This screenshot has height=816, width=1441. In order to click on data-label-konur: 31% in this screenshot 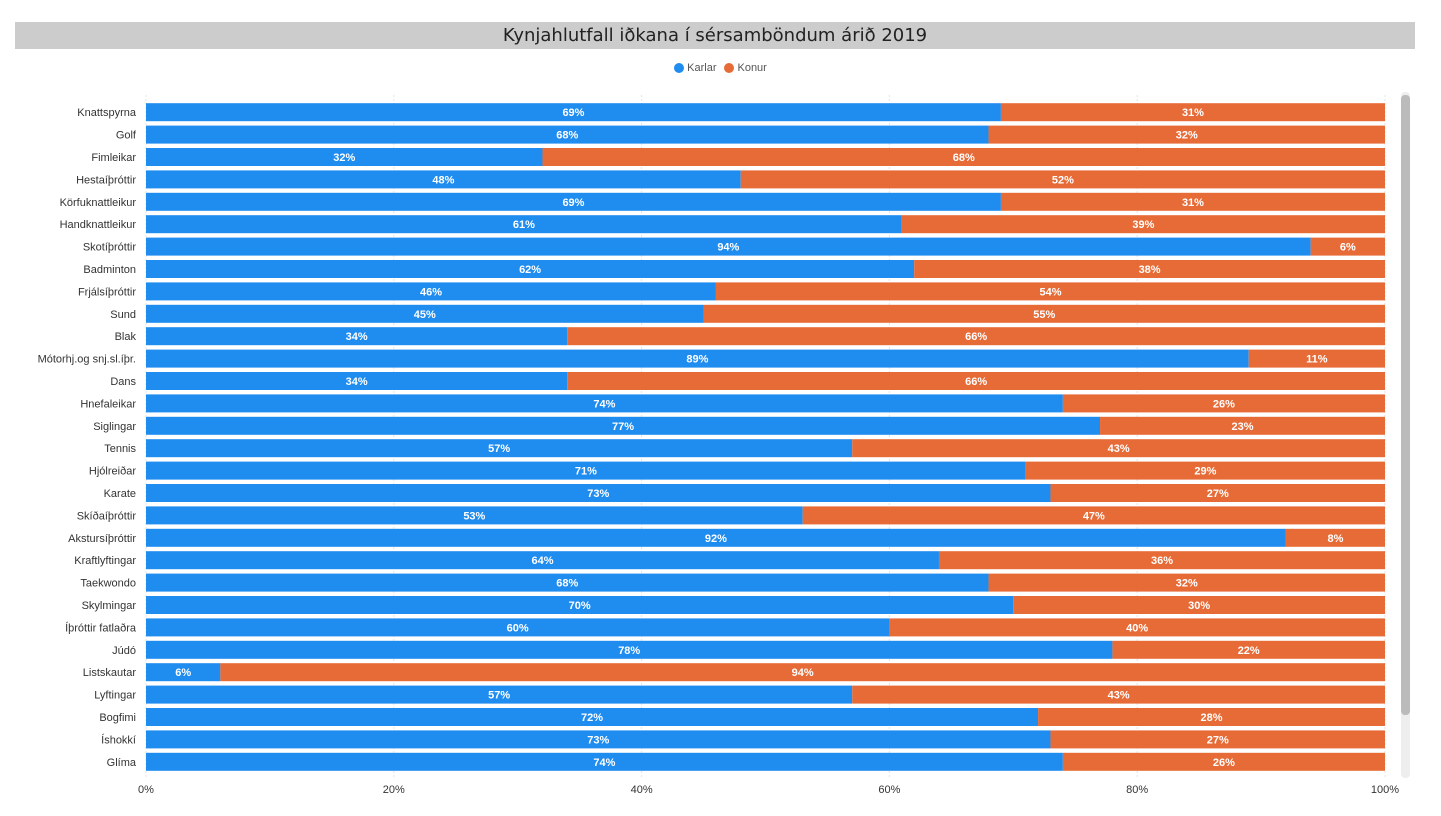, I will do `click(1193, 203)`.